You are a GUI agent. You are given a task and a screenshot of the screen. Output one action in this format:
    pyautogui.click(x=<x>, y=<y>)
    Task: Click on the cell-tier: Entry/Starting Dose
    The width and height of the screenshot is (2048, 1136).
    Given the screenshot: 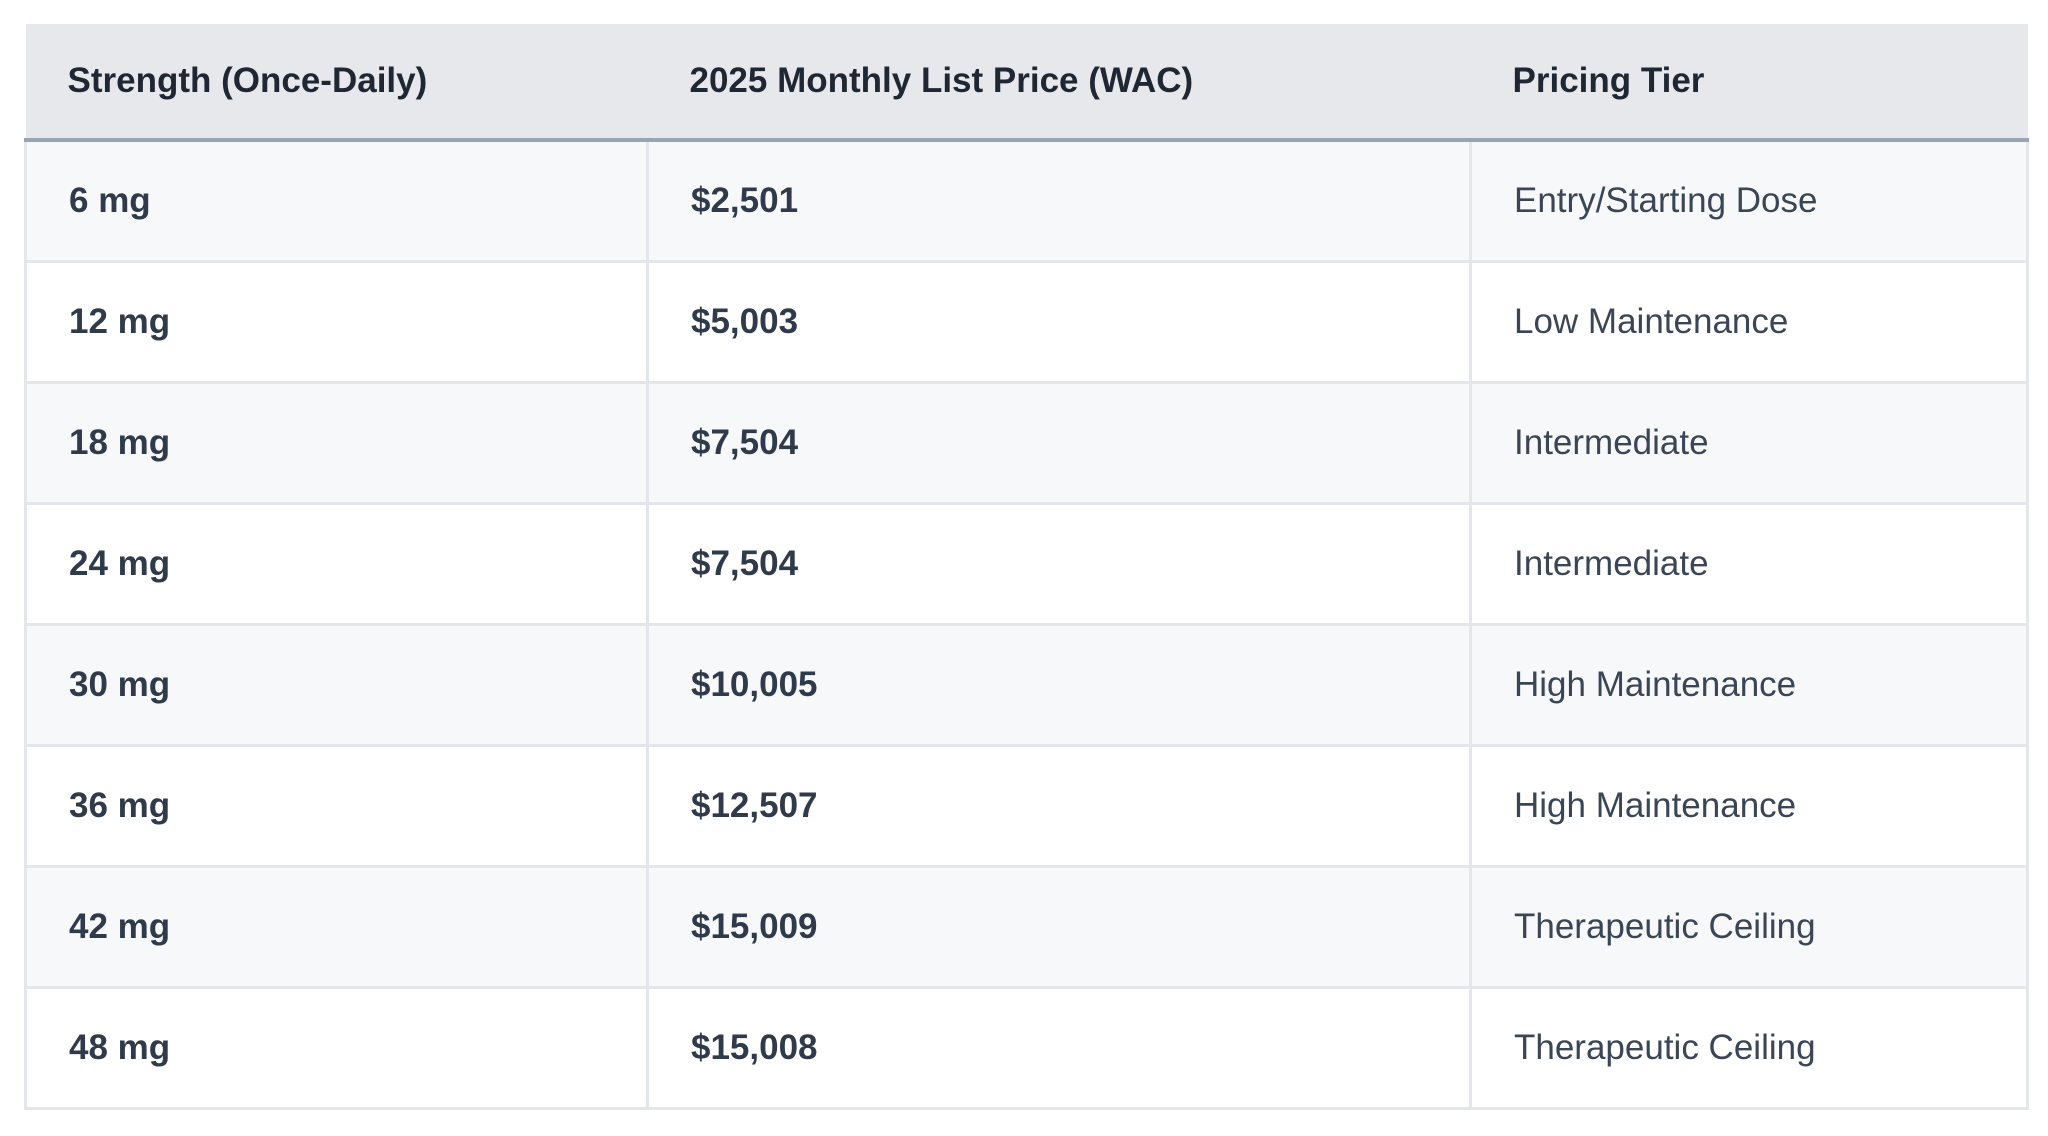 What is the action you would take?
    pyautogui.click(x=1749, y=200)
    